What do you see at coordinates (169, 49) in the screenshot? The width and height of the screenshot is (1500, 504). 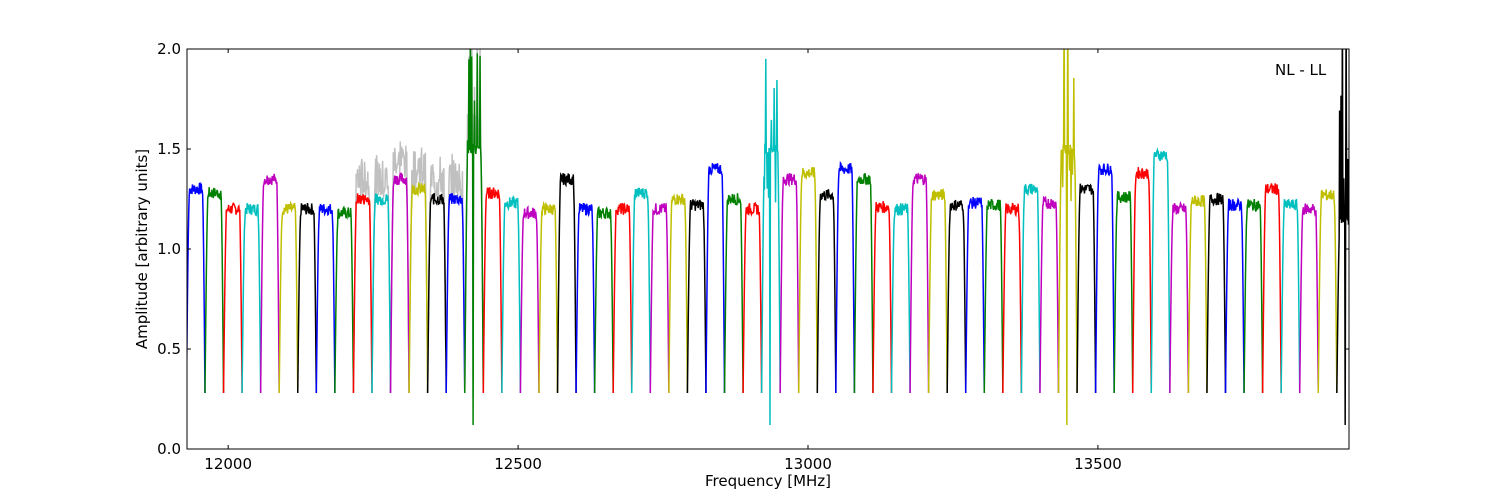 I see `y-tick-label: 2.0` at bounding box center [169, 49].